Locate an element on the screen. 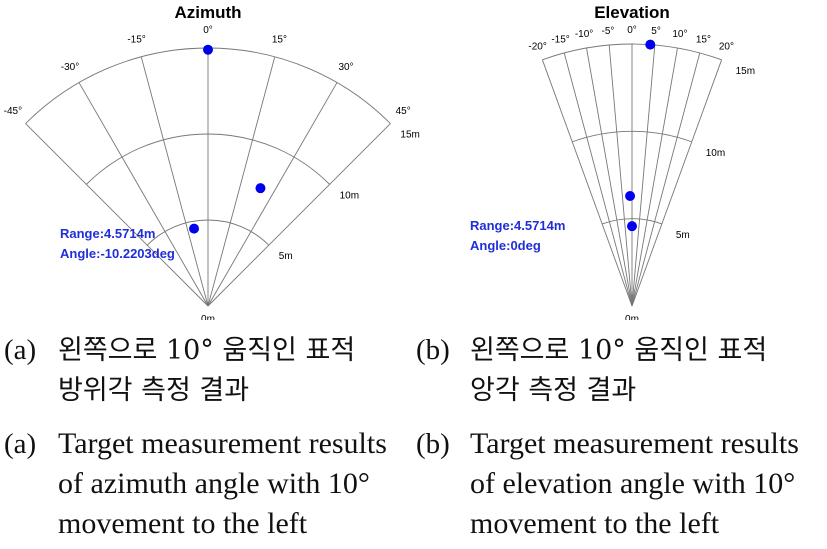 The height and width of the screenshot is (549, 827). caption-b-en-line1: Target measurement results is located at coordinates (634, 443).